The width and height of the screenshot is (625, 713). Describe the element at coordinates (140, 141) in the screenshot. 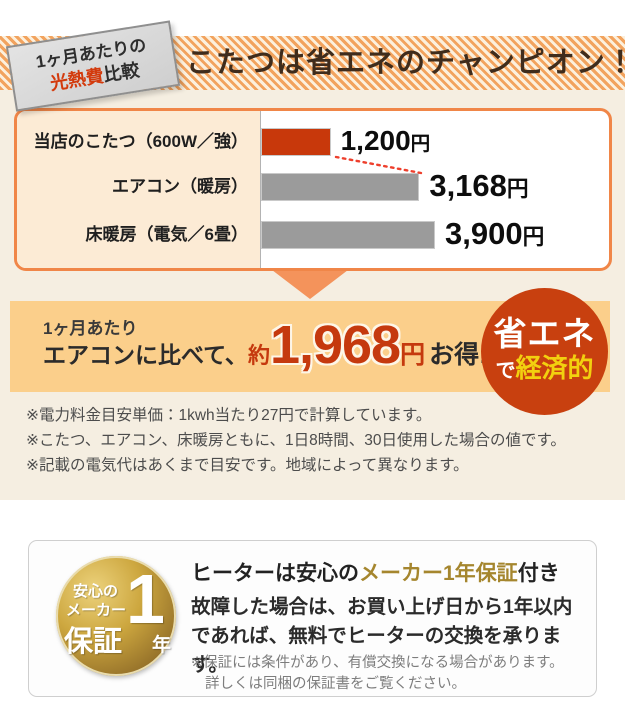

I see `chart-row-label: 当店のこたつ（600W／強）` at that location.